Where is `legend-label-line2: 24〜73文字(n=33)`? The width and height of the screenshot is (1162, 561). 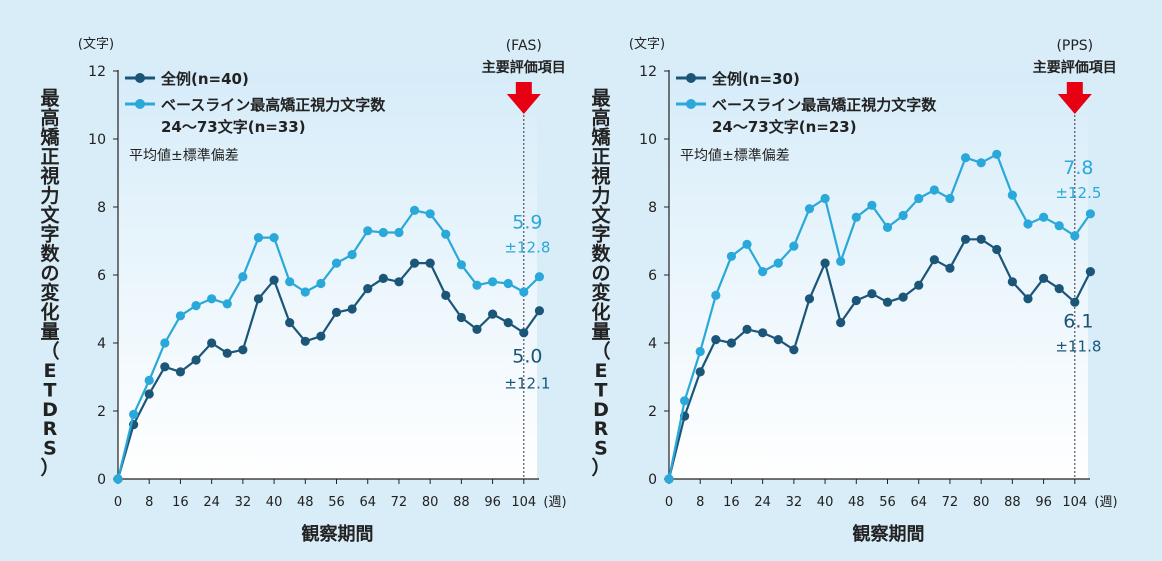 legend-label-line2: 24〜73文字(n=33) is located at coordinates (233, 127).